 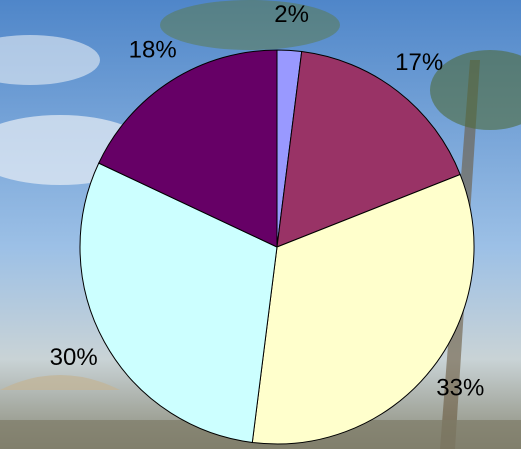 I want to click on slice-label: 33%, so click(x=460, y=388).